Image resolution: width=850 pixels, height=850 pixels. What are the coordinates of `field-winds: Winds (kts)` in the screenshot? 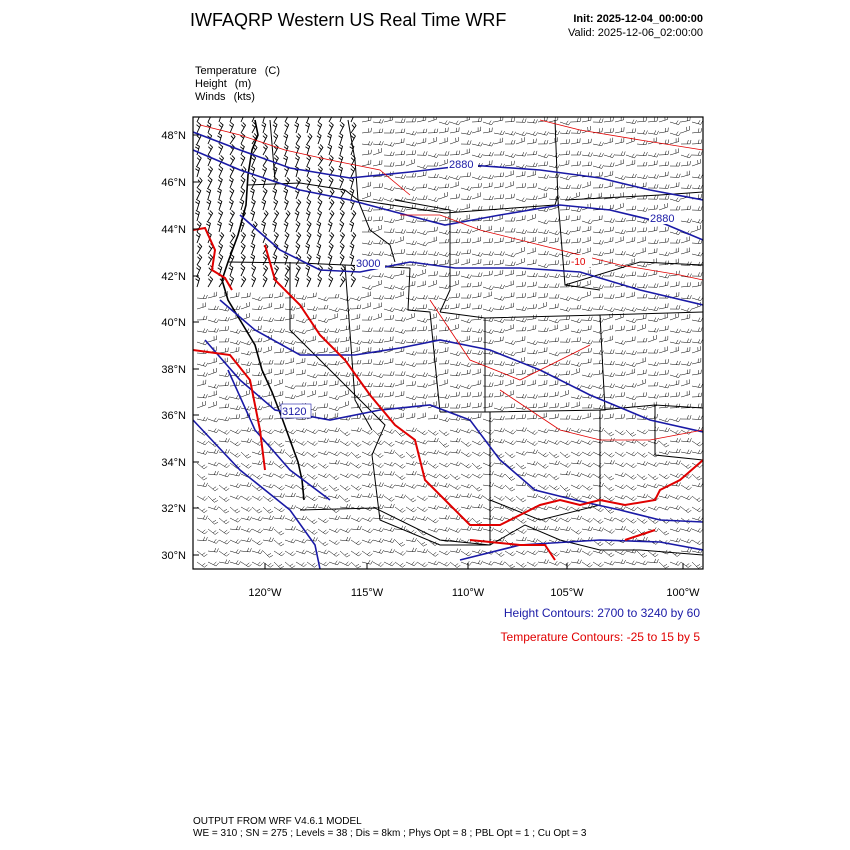 It's located at (225, 97).